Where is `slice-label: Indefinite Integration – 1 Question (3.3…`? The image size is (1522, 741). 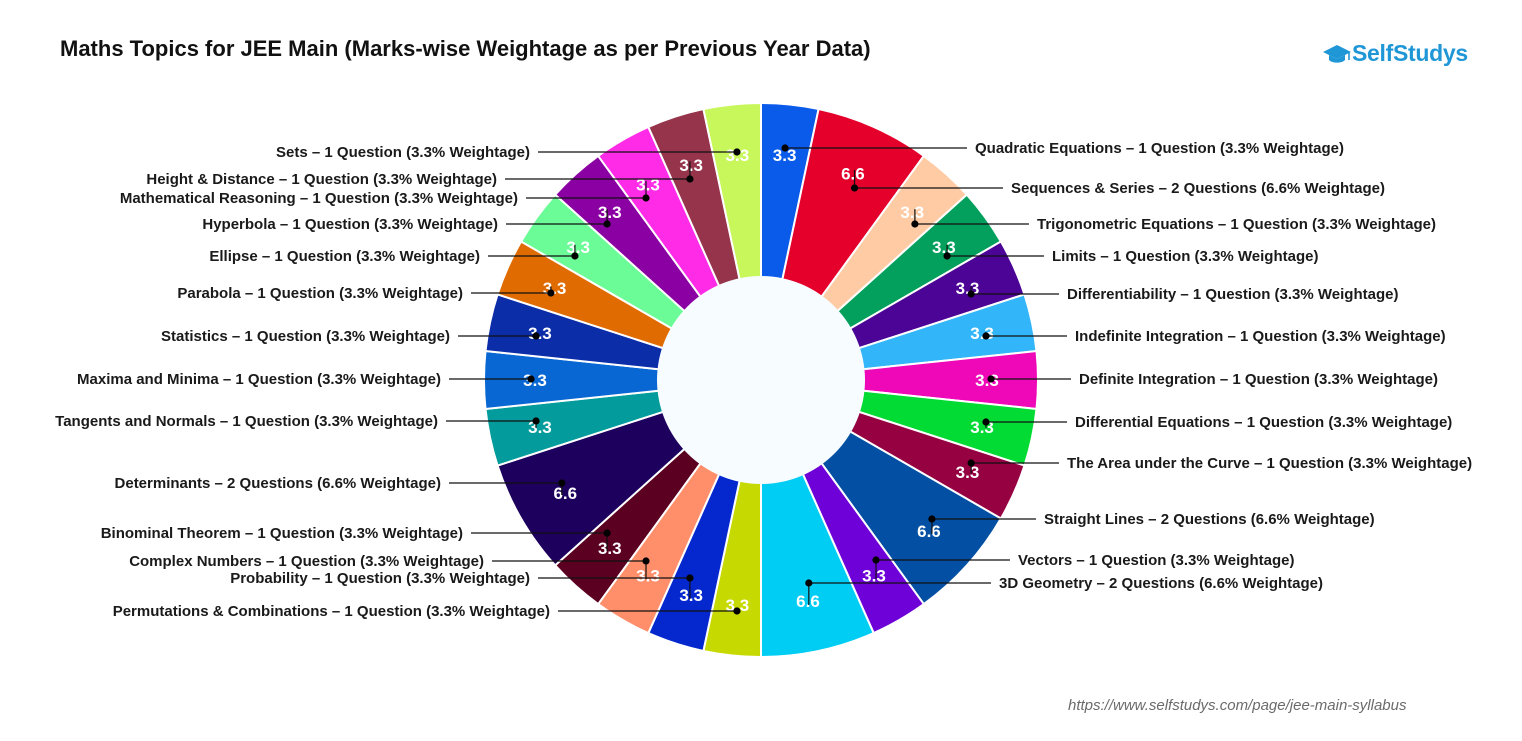
slice-label: Indefinite Integration – 1 Question (3.3… is located at coordinates (1260, 336).